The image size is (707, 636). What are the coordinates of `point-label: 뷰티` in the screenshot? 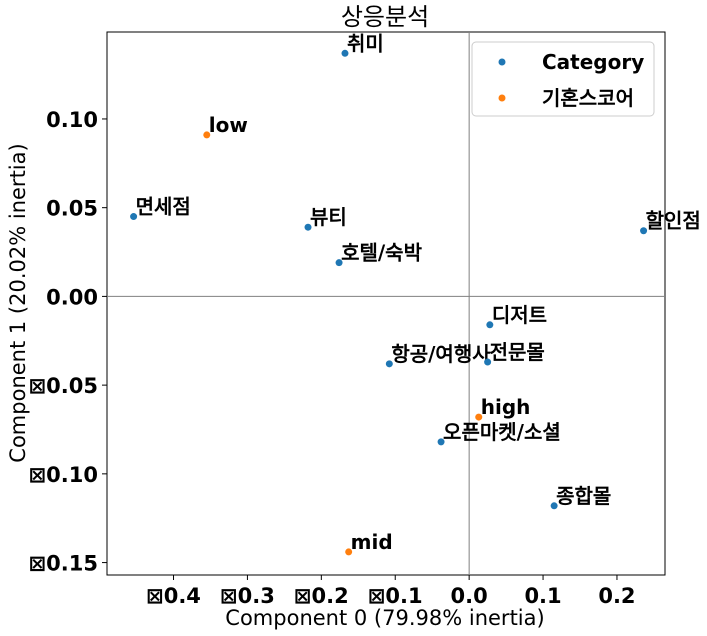 It's located at (328, 217).